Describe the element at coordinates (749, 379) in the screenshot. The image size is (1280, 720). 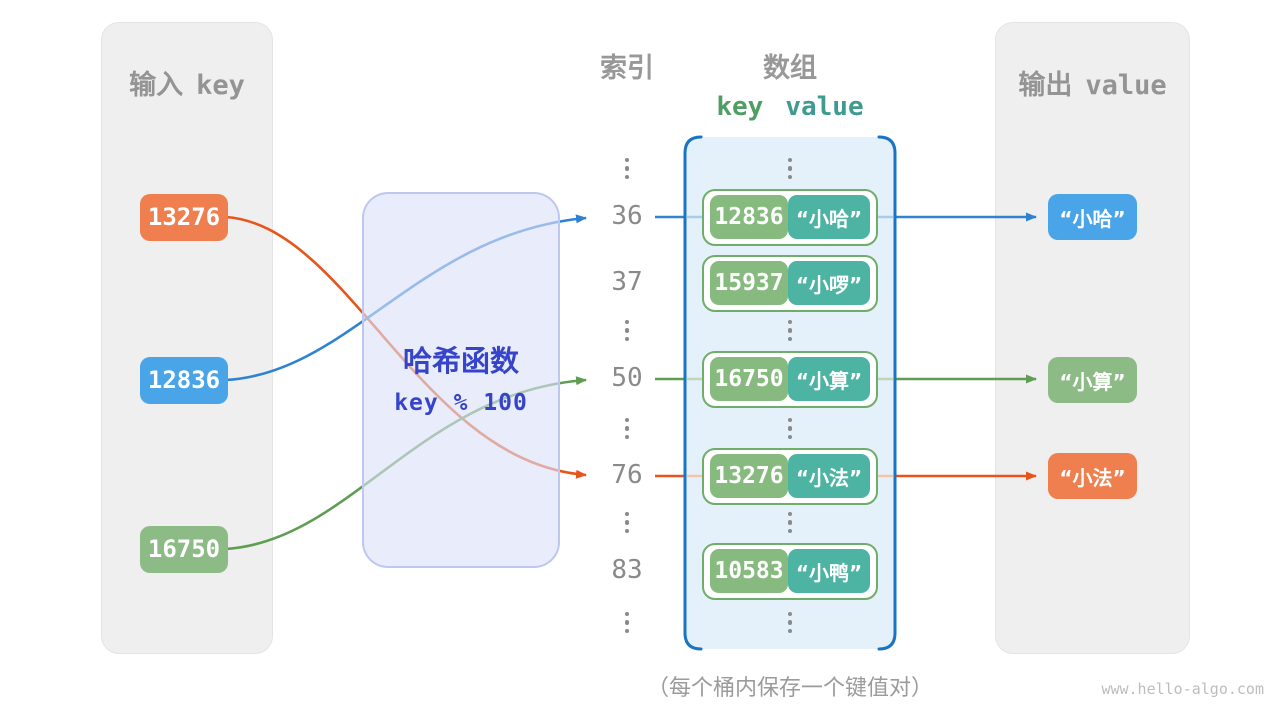
I see `pair-key-cell: 16750` at that location.